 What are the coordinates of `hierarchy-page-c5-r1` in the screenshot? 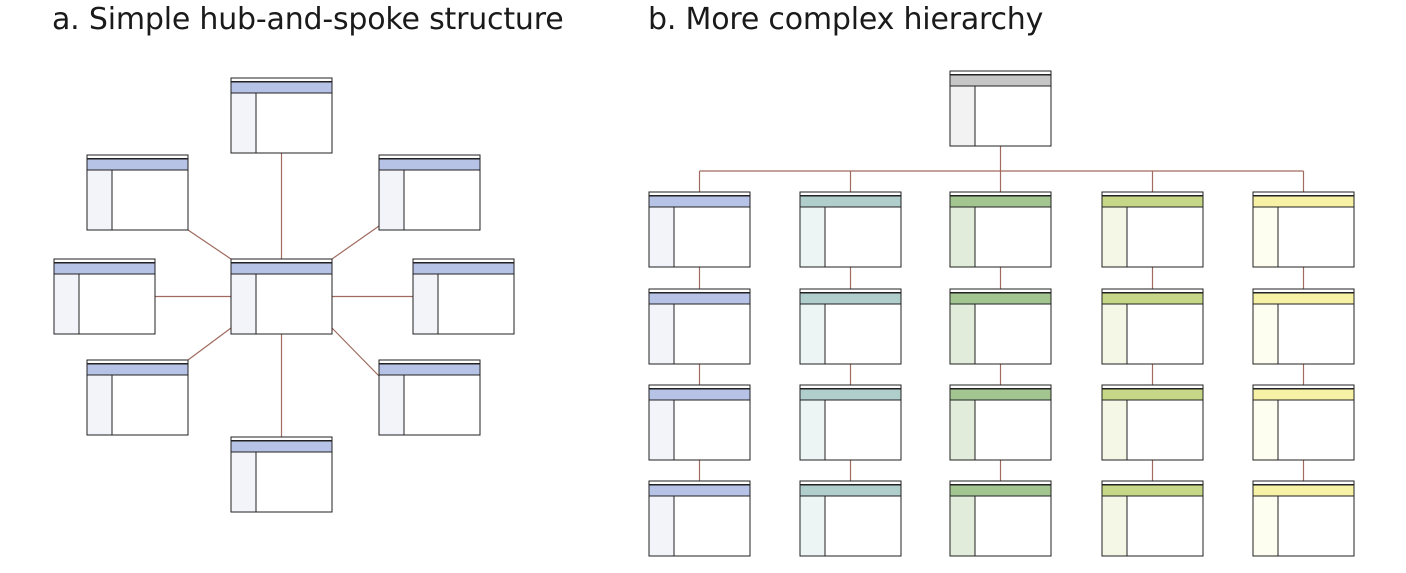 It's located at (1303, 229).